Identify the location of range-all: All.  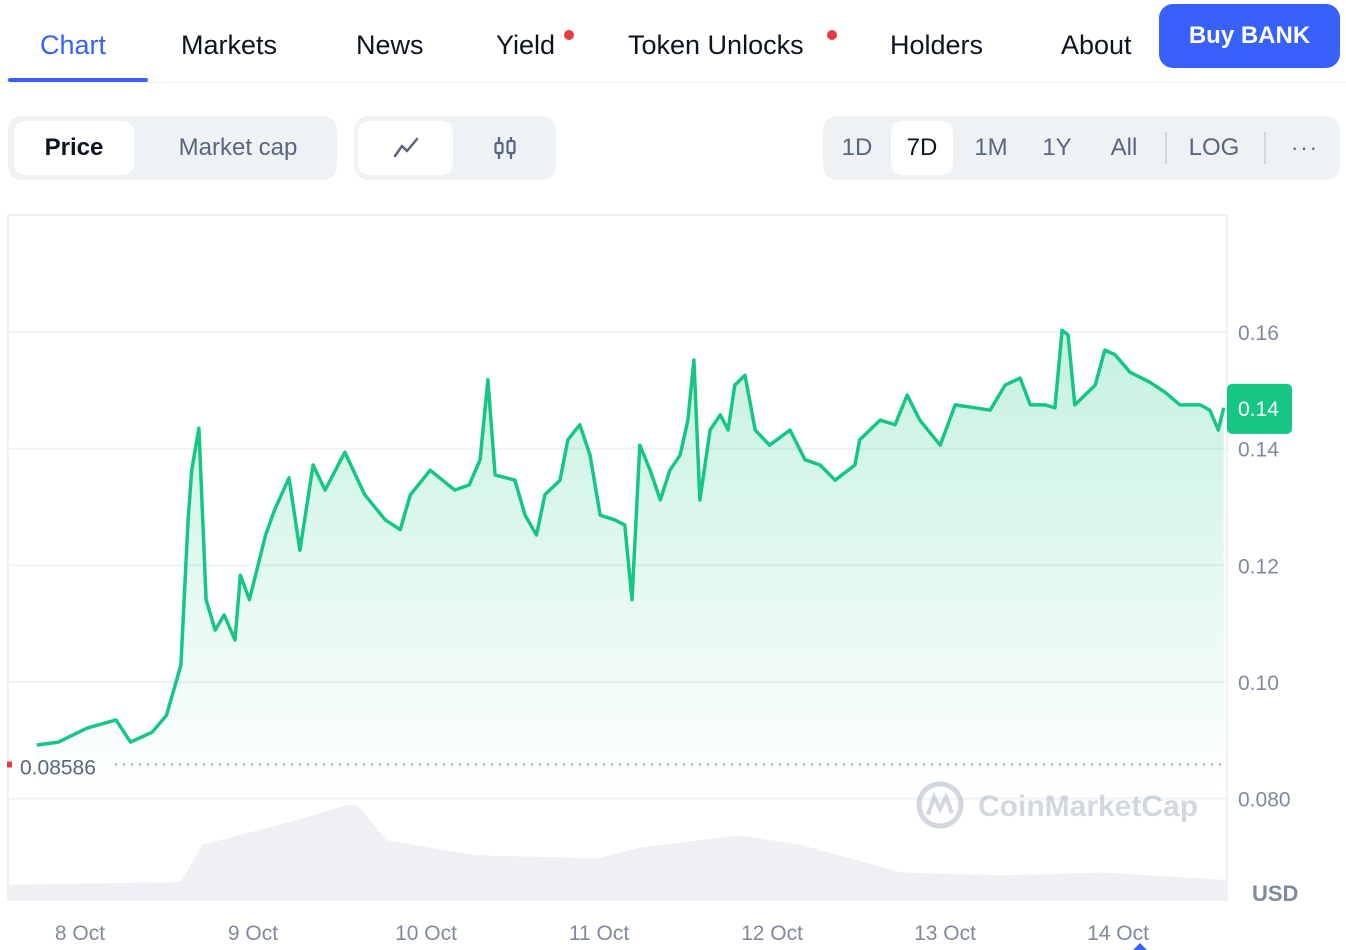
(1124, 147).